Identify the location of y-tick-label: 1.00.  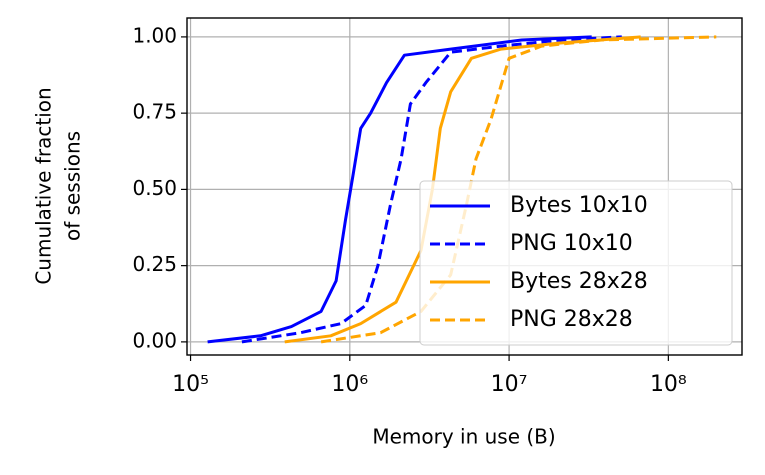
(154, 35).